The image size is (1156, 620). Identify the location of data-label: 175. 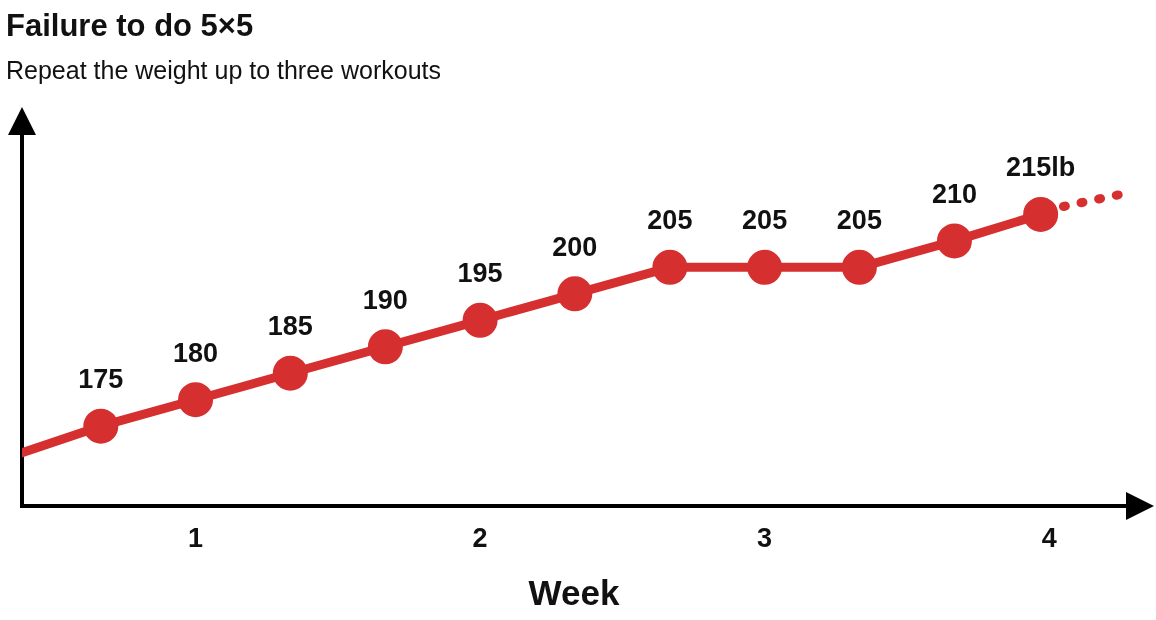
(101, 379).